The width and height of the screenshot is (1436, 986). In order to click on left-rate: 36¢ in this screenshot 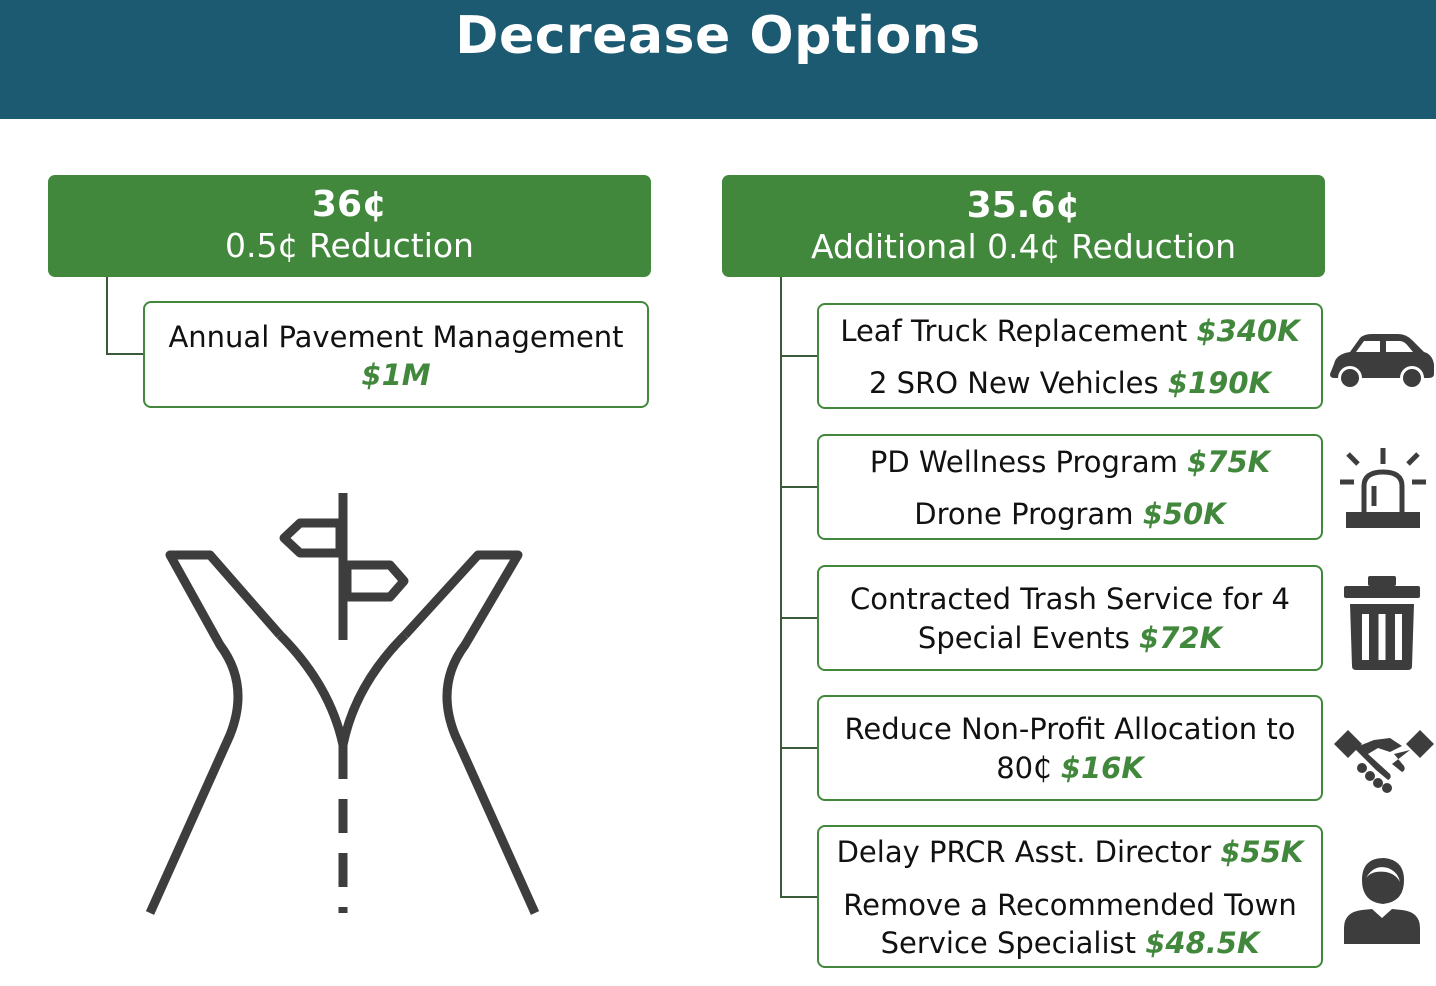, I will do `click(349, 204)`.